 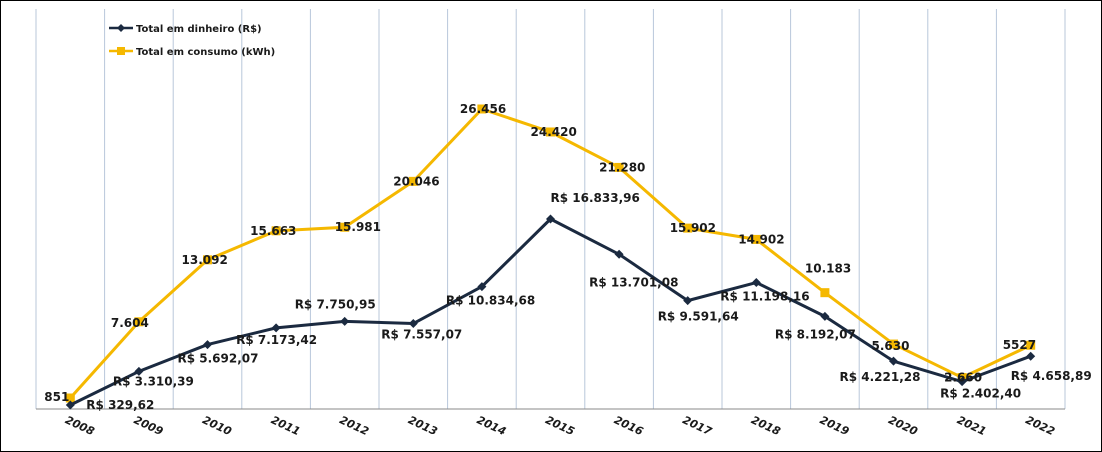 I want to click on data-label-consumo: 24.420, so click(x=554, y=132).